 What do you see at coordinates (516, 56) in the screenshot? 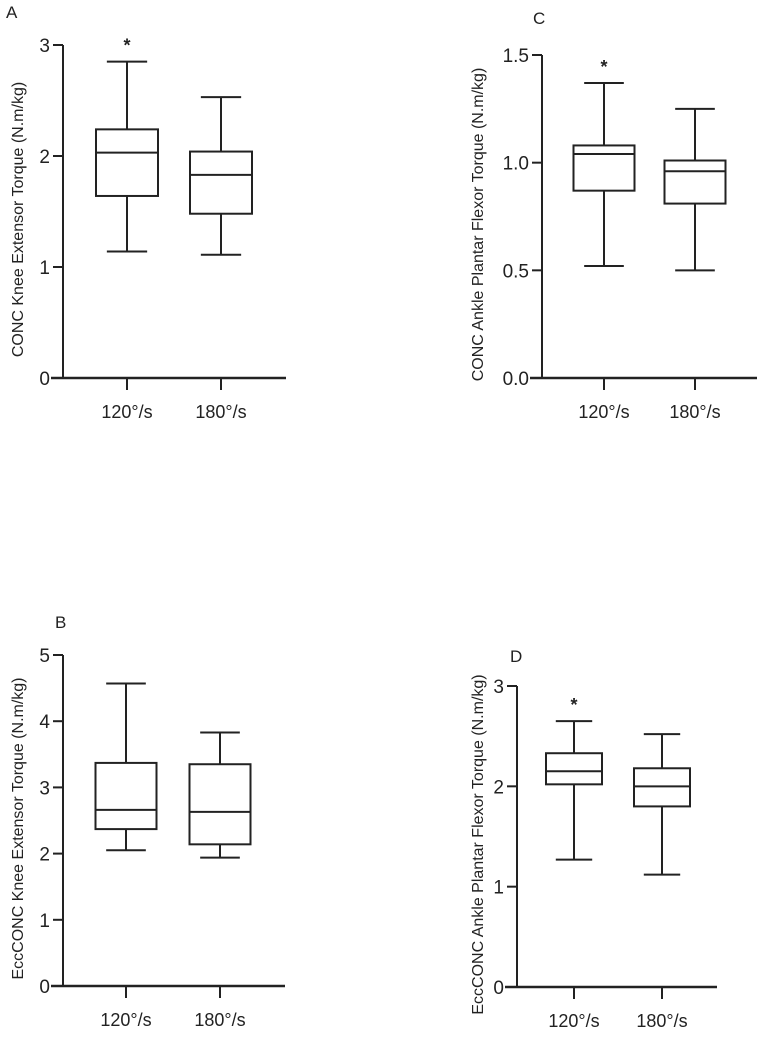
I see `y-tick-label: 1.5` at bounding box center [516, 56].